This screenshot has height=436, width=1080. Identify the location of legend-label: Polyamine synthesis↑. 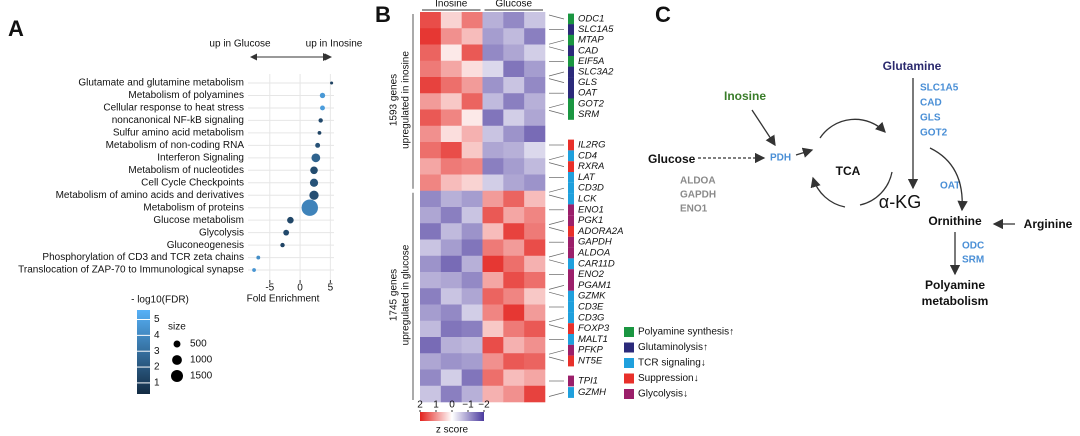
(686, 332).